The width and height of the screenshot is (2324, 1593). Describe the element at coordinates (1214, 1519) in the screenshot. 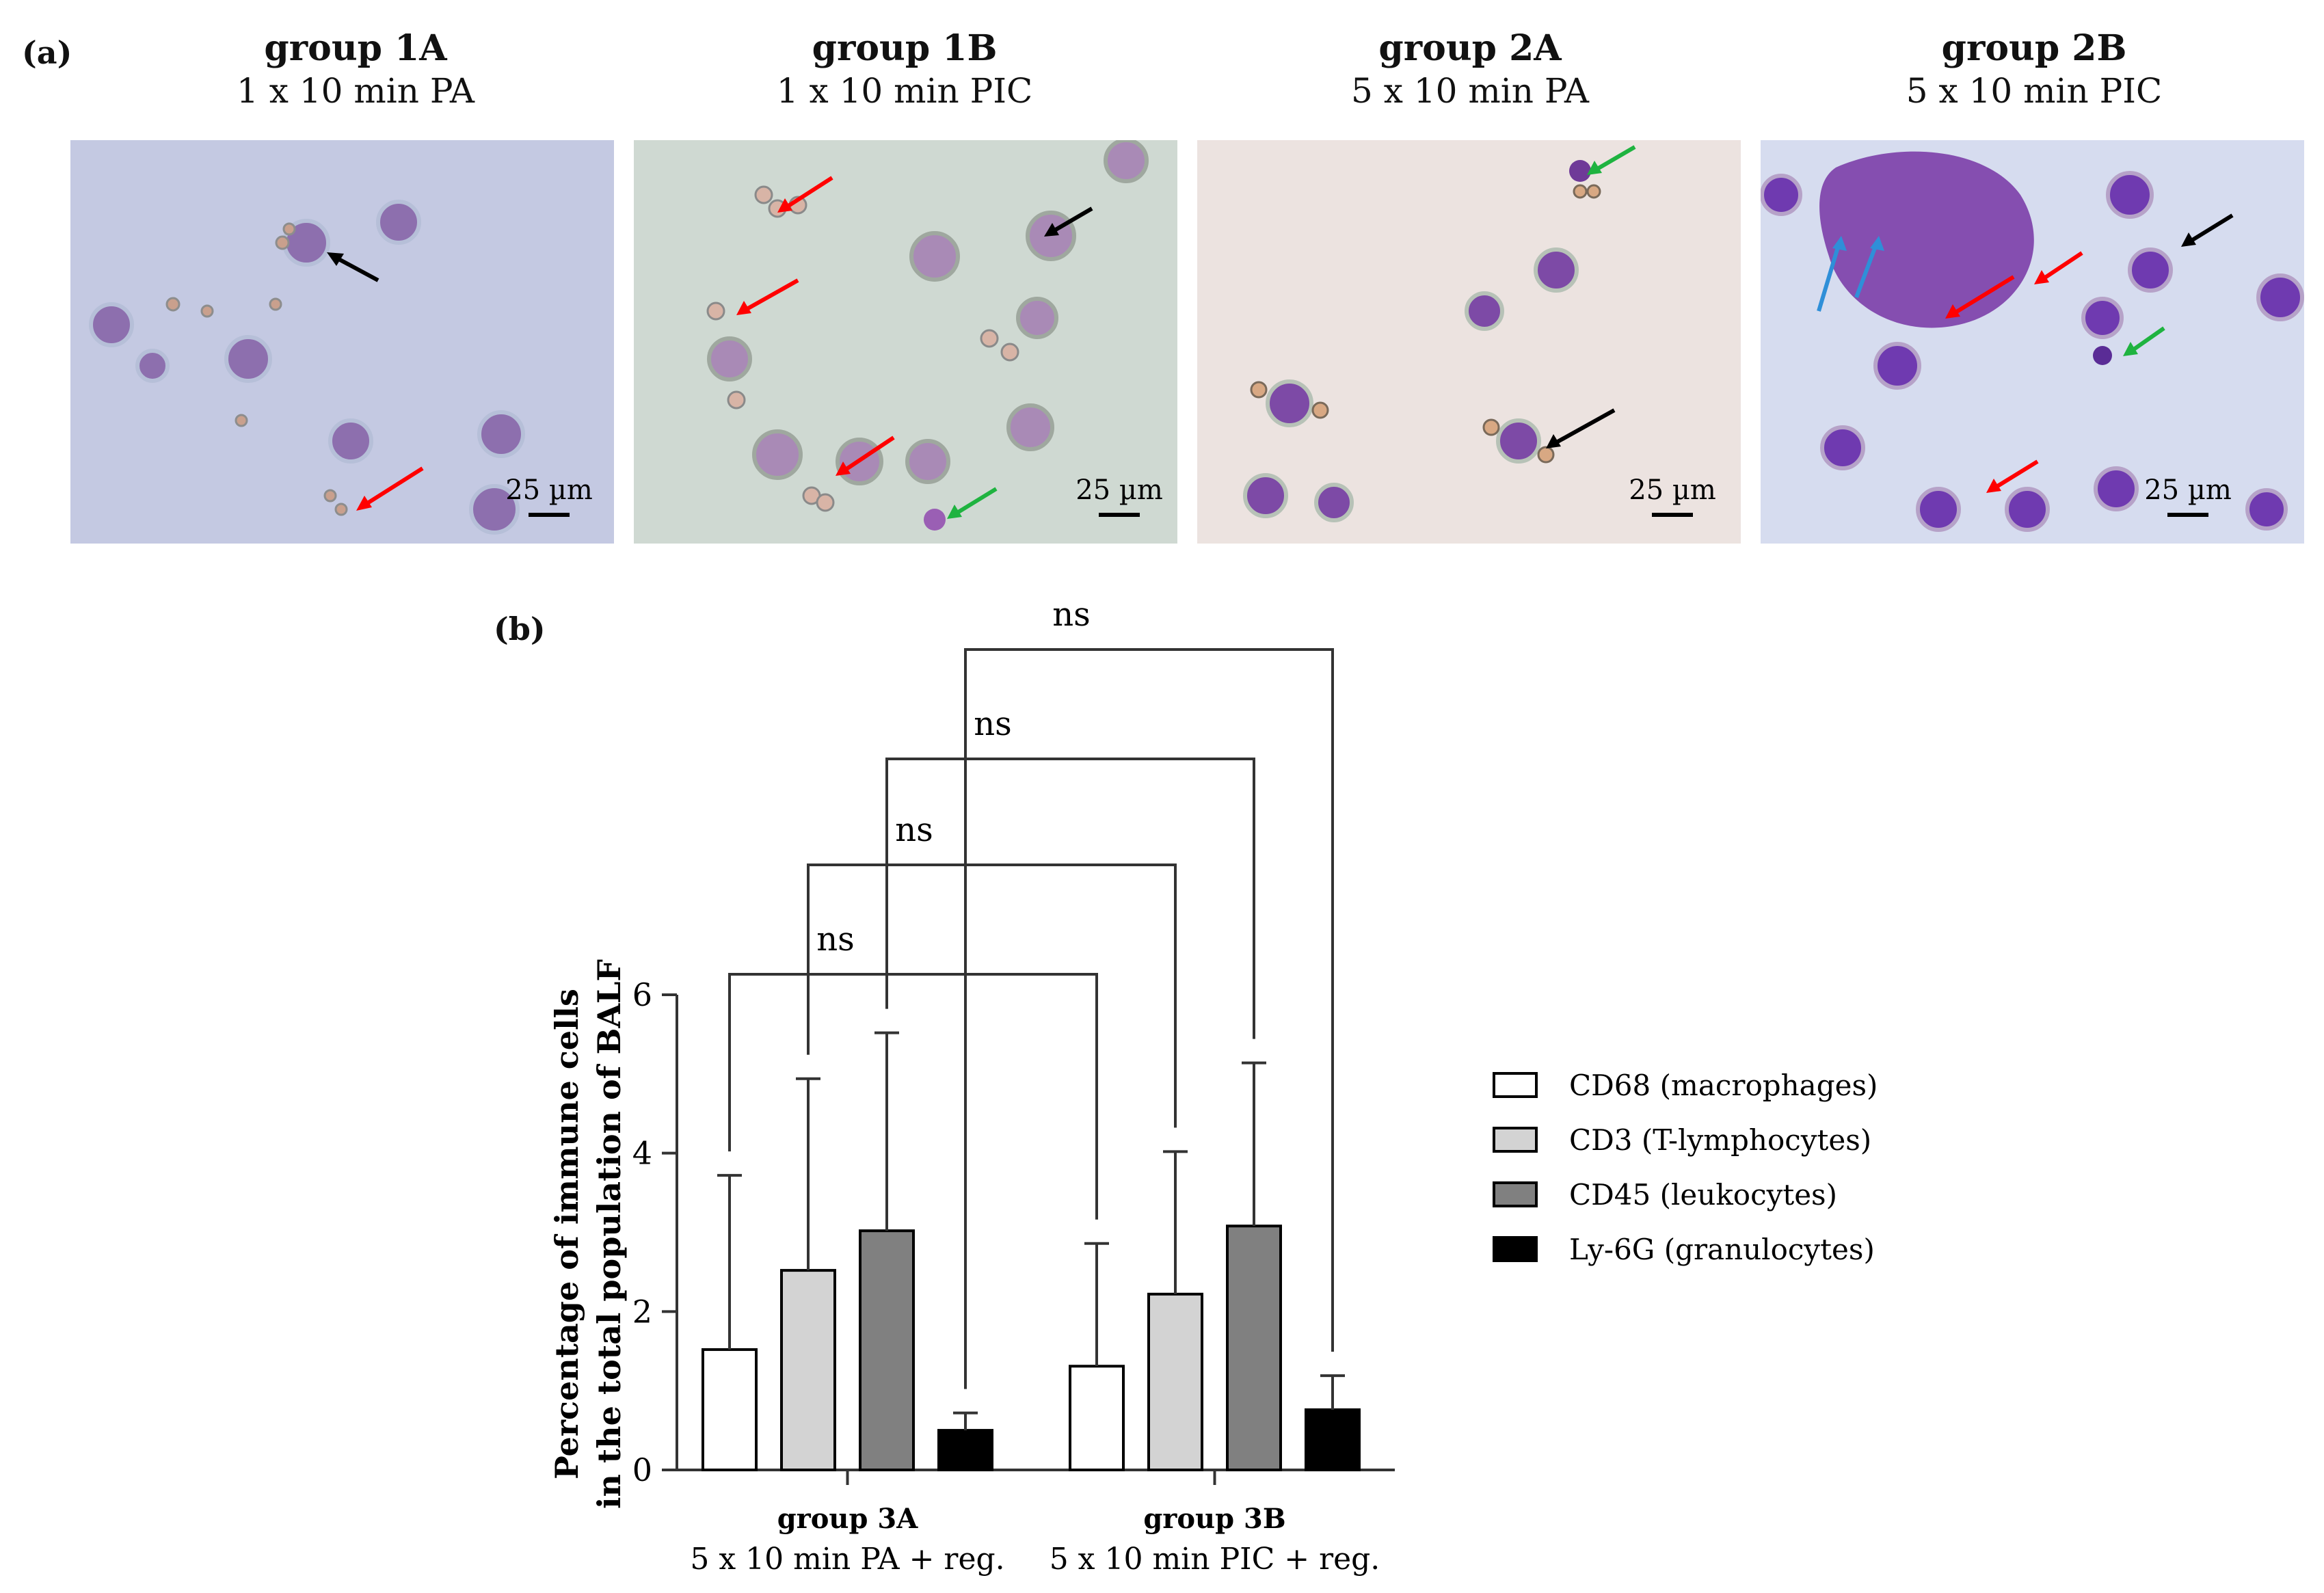

I see `category-label: group 3B` at that location.